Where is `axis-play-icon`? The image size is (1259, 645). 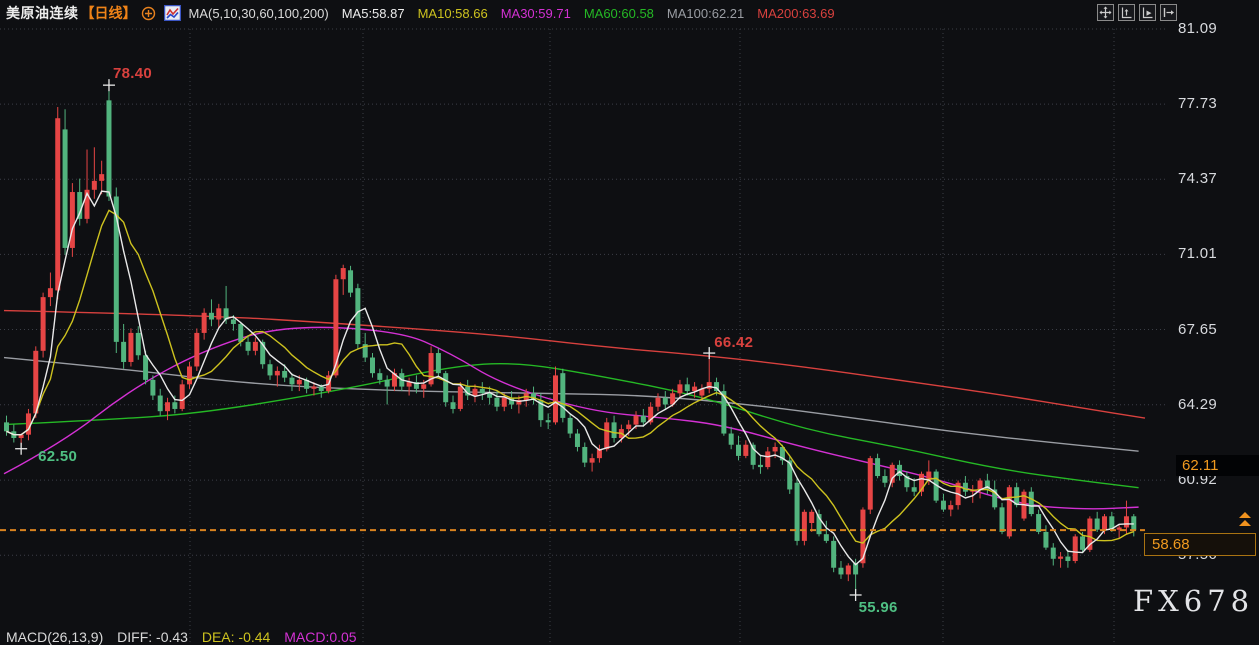
axis-play-icon is located at coordinates (1147, 13).